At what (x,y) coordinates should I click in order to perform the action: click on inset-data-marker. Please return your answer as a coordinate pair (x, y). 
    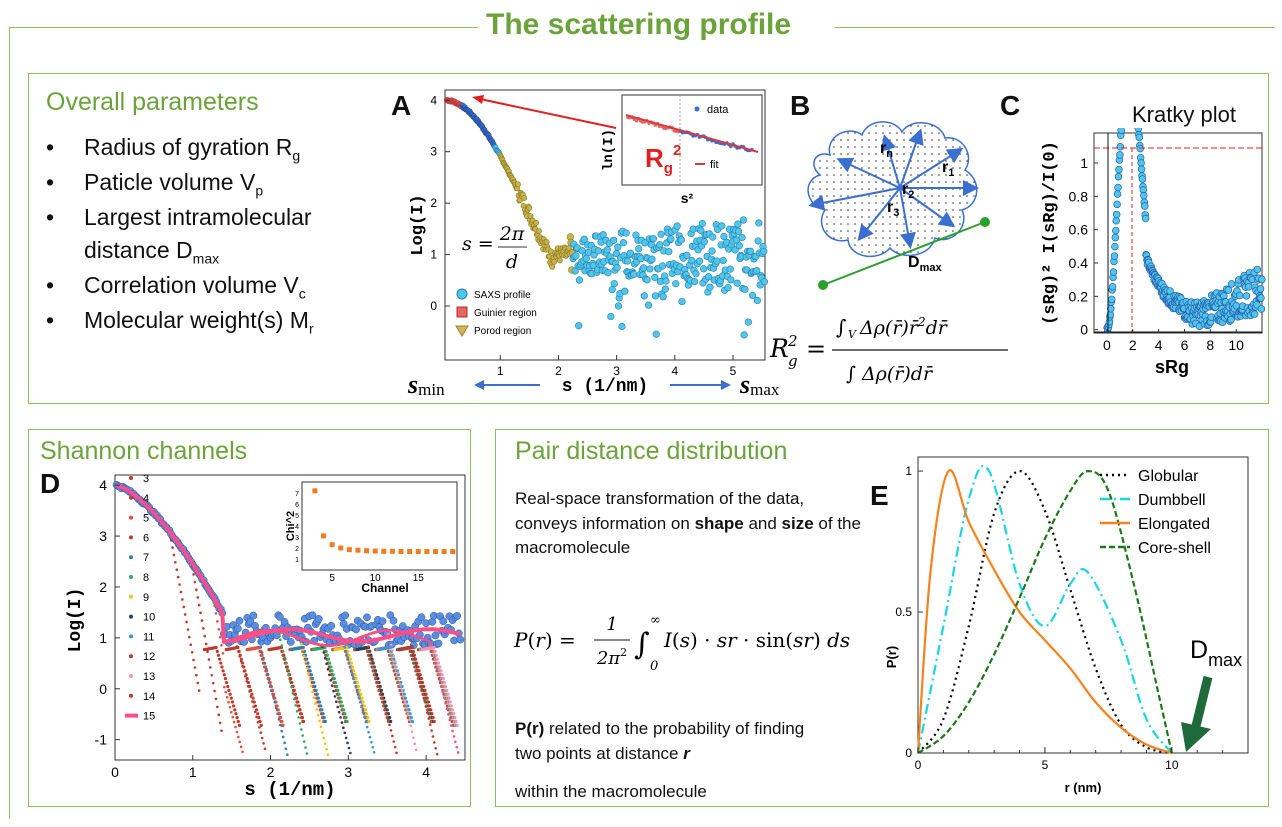
    Looking at the image, I should click on (697, 109).